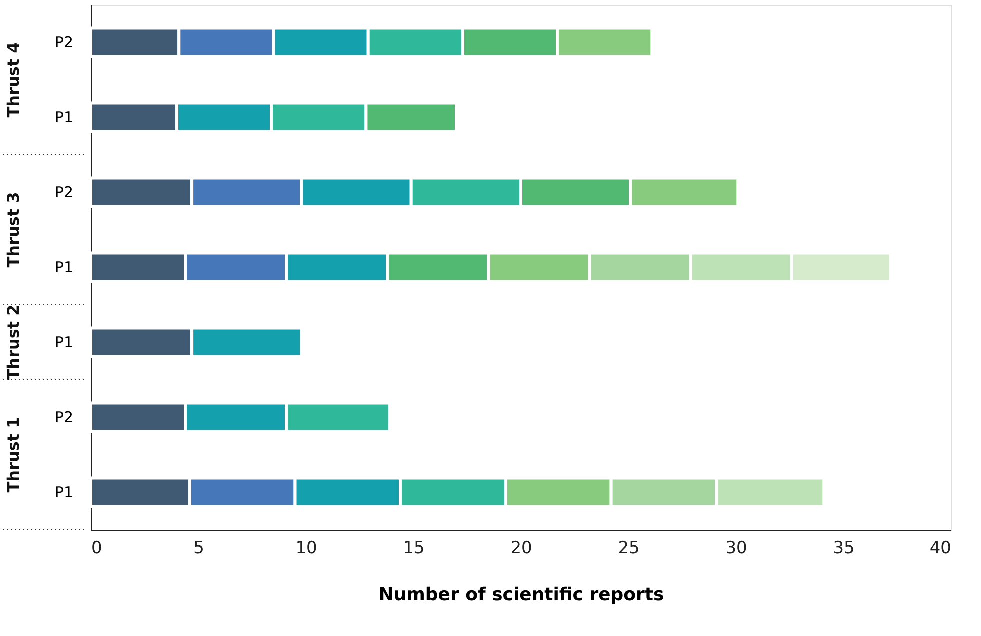 This screenshot has height=636, width=981. Describe the element at coordinates (199, 548) in the screenshot. I see `x-tick-label: 5` at that location.